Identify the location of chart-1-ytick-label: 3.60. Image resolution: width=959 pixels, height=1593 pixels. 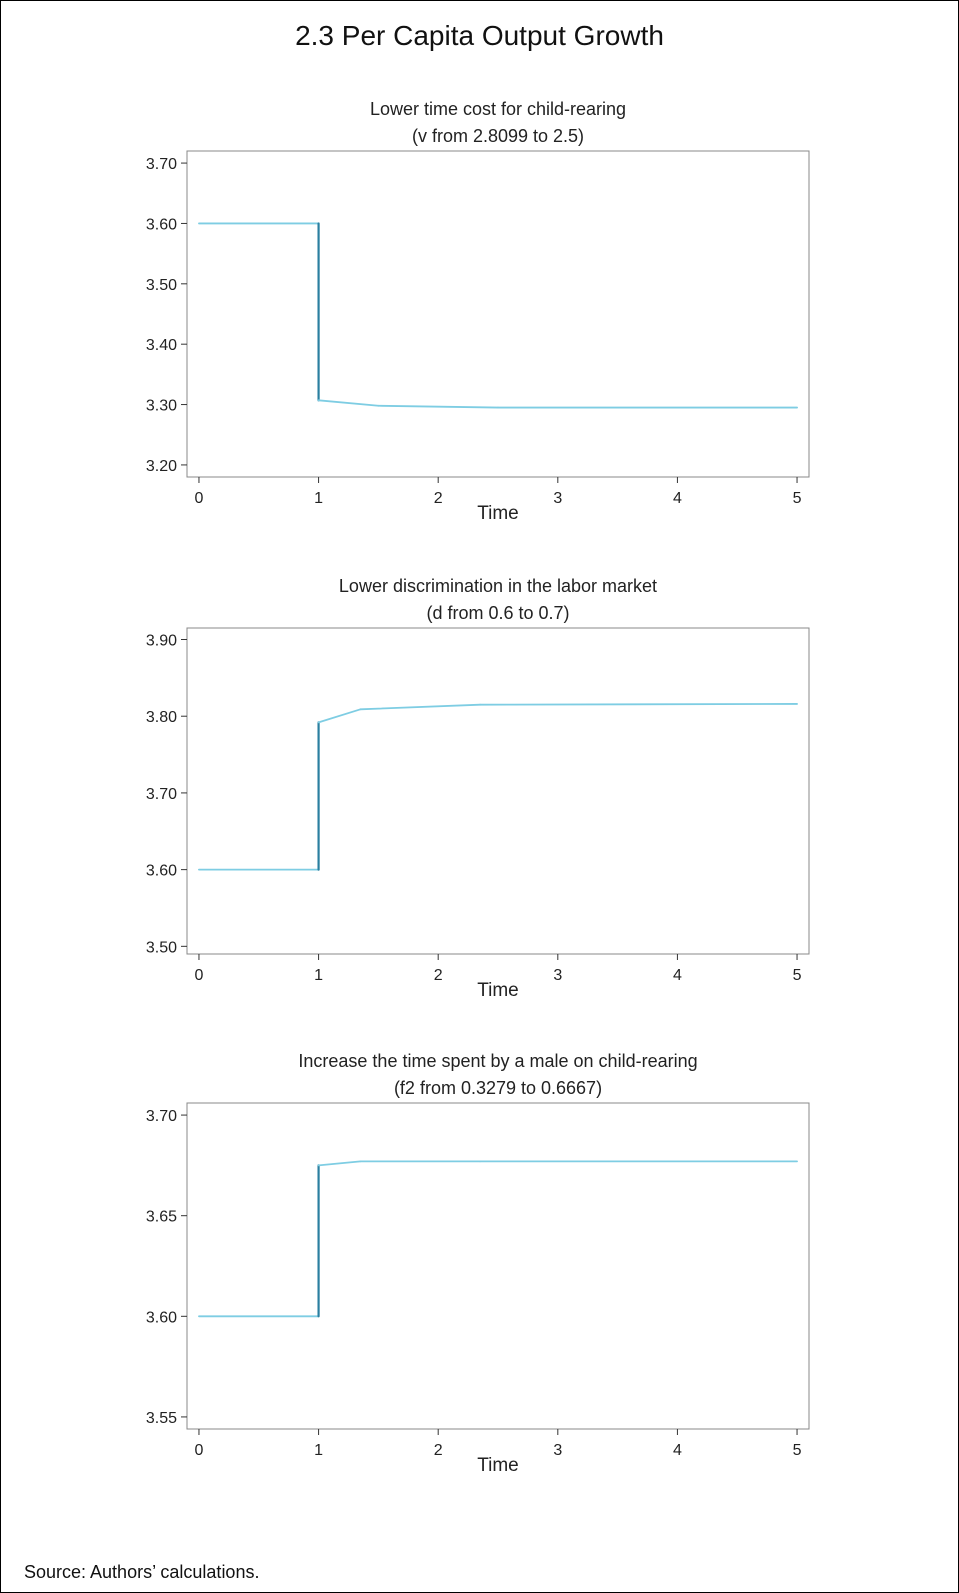
(161, 224).